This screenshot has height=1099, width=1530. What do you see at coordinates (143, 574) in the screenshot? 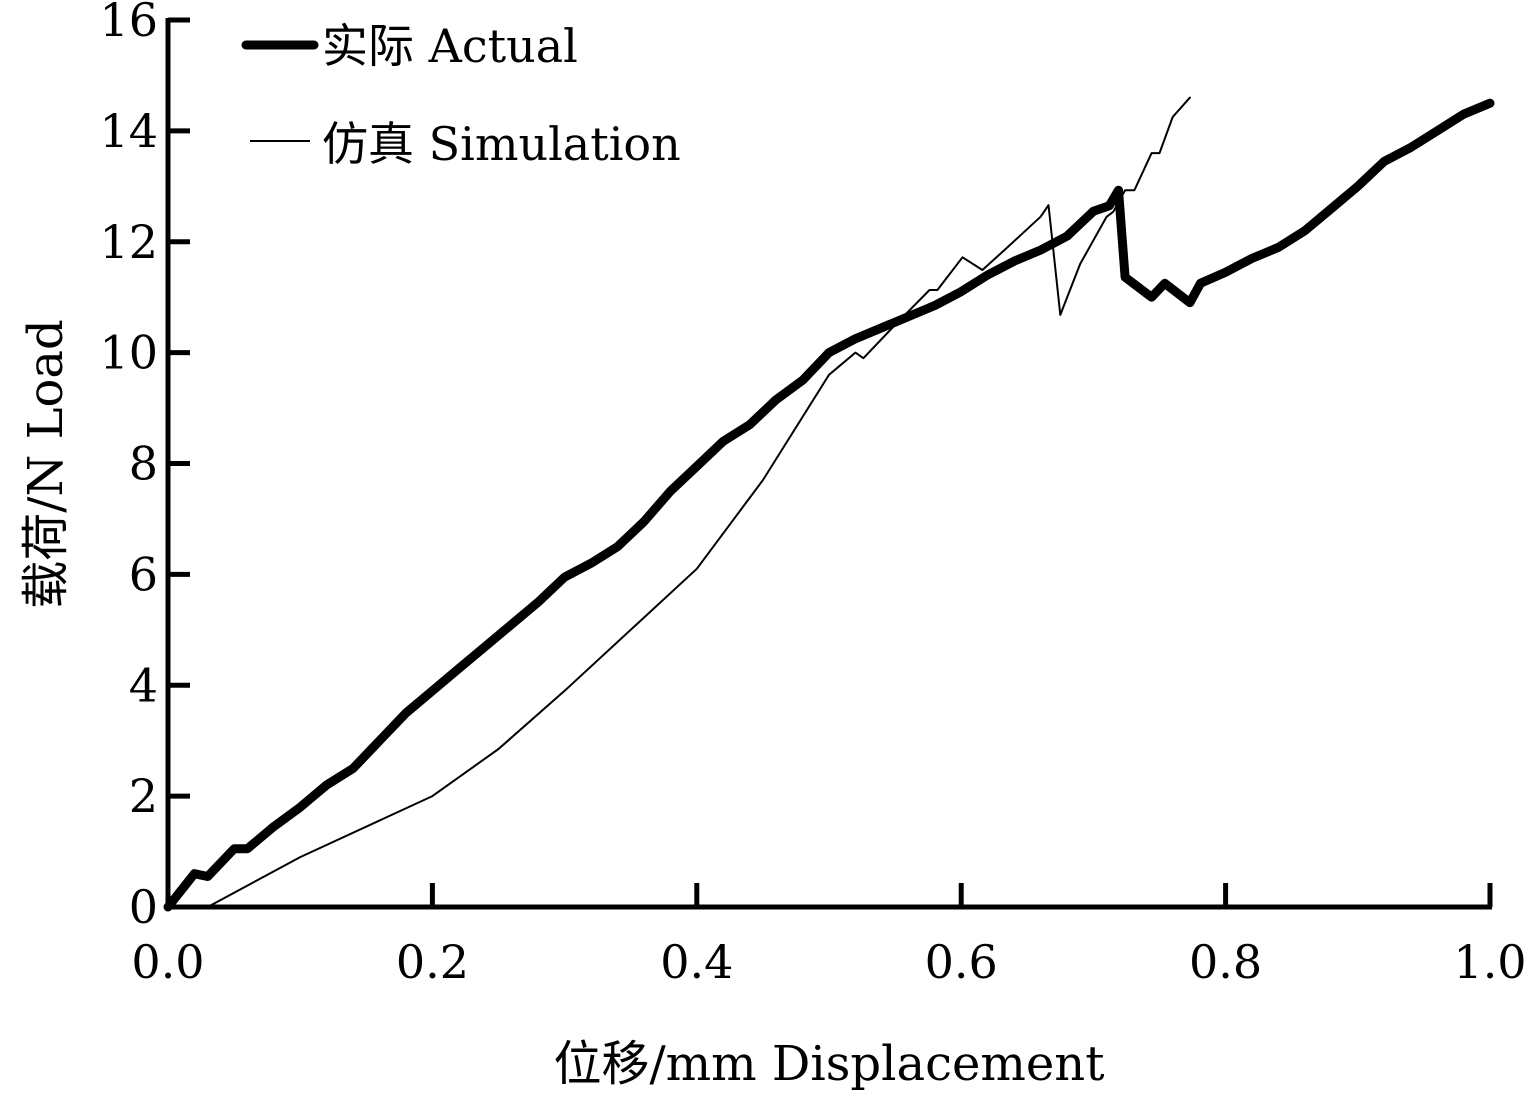
I see `y-tick-label: 6` at bounding box center [143, 574].